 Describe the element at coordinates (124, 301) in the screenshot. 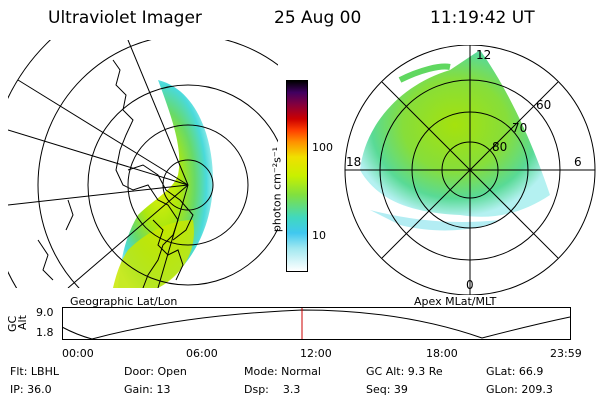

I see `geographic-caption: Geographic Lat/Lon` at that location.